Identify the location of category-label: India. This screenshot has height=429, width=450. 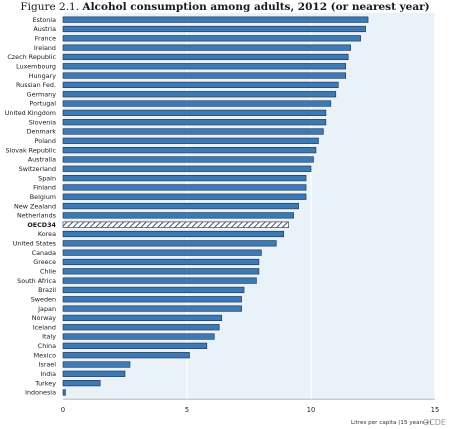
(48, 374).